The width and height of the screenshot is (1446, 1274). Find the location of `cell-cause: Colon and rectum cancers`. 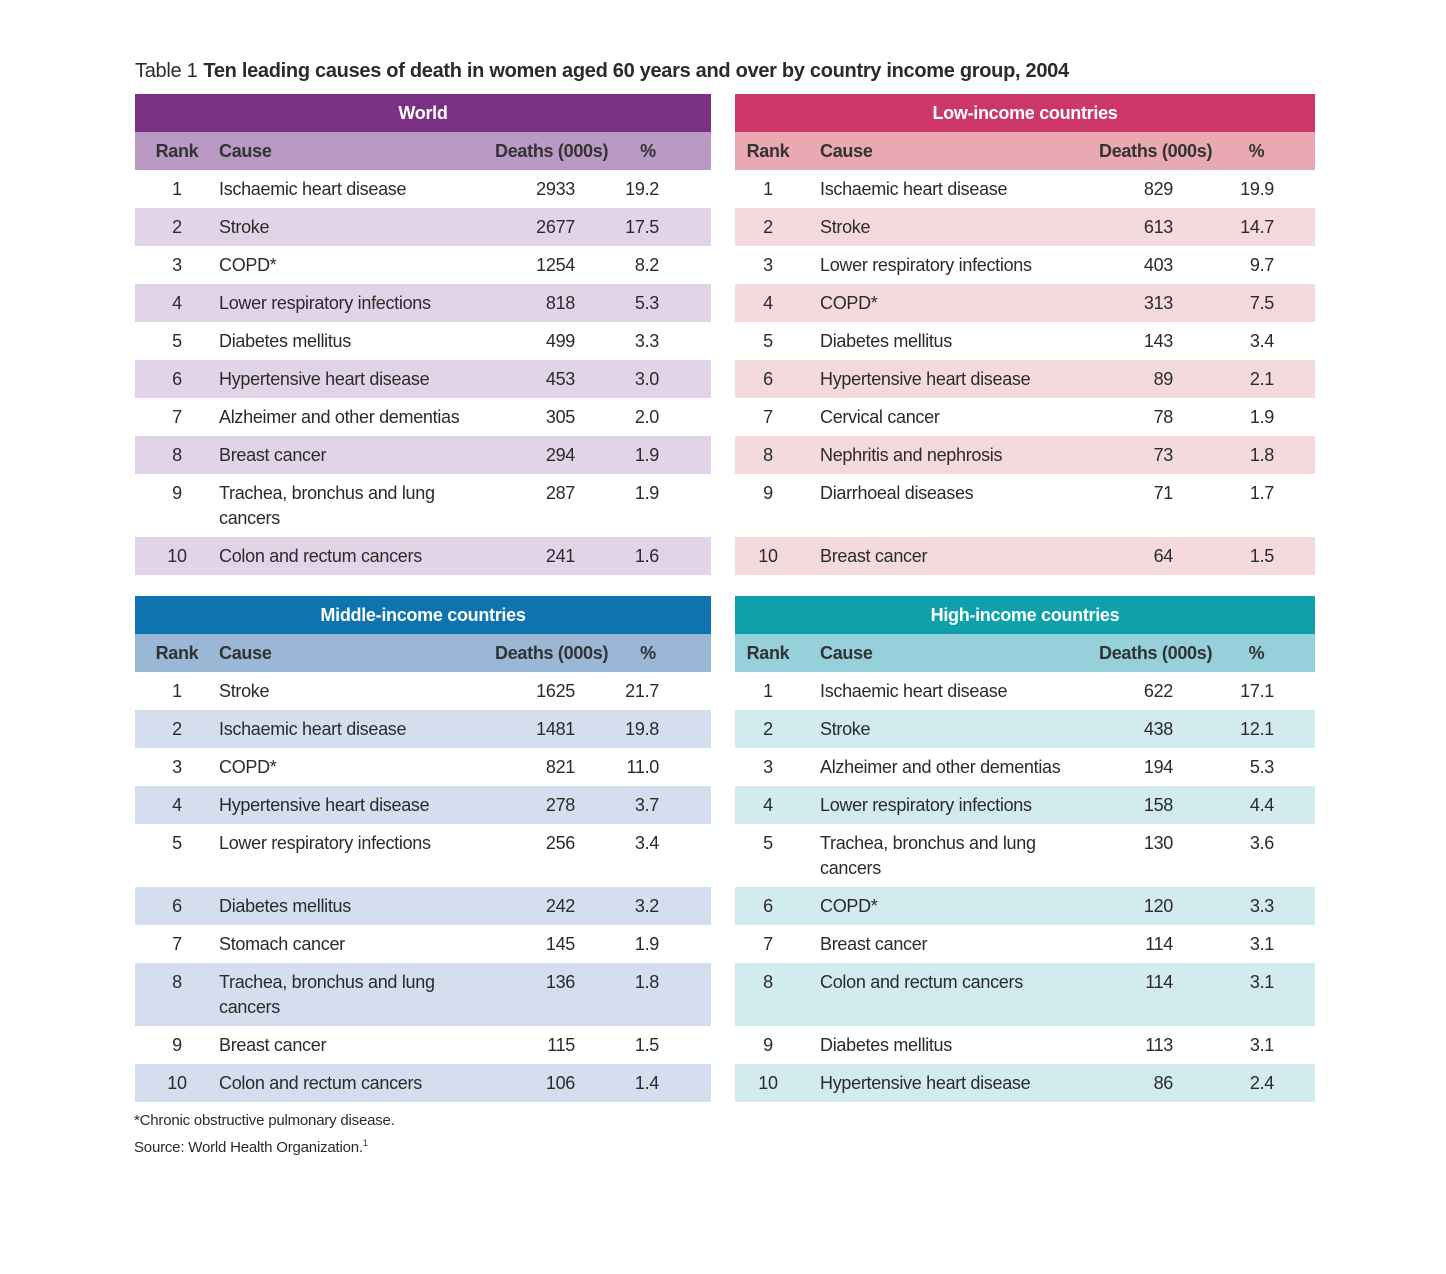

cell-cause: Colon and rectum cancers is located at coordinates (320, 556).